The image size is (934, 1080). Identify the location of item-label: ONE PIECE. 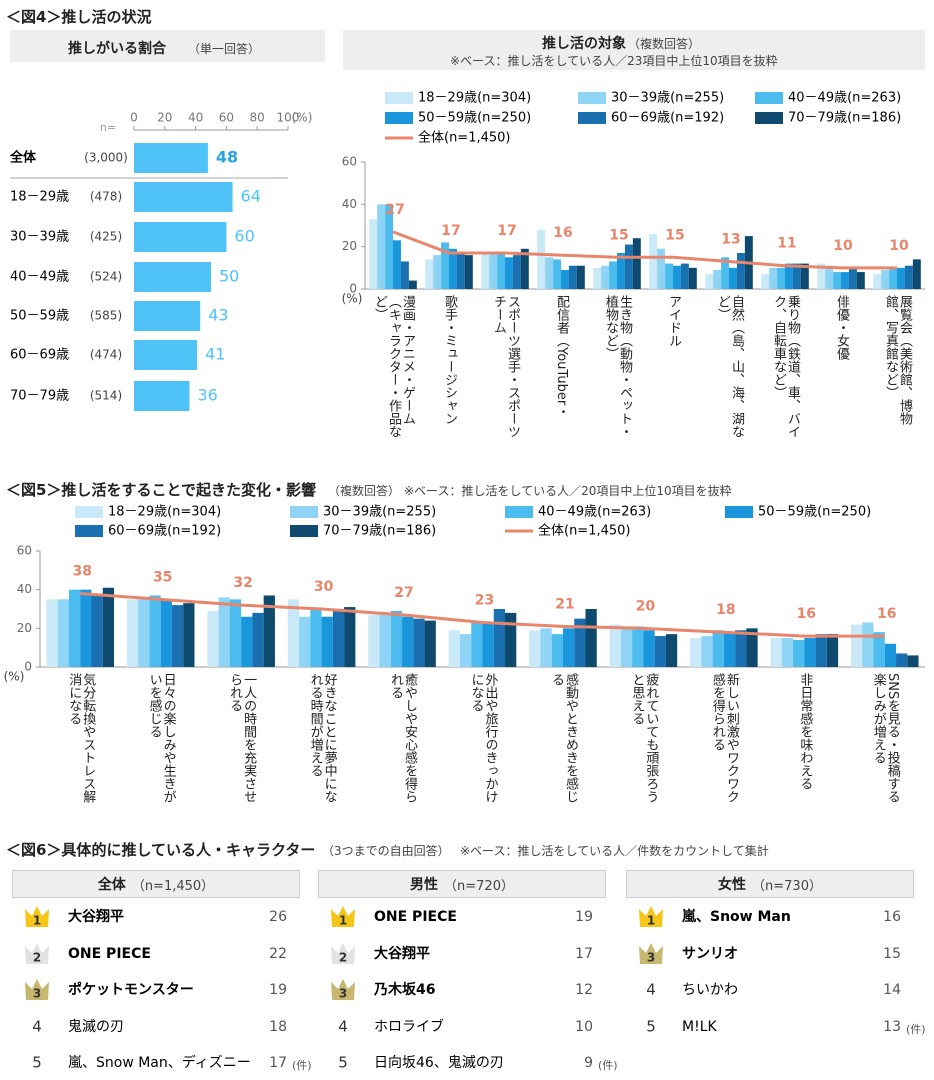
(415, 917).